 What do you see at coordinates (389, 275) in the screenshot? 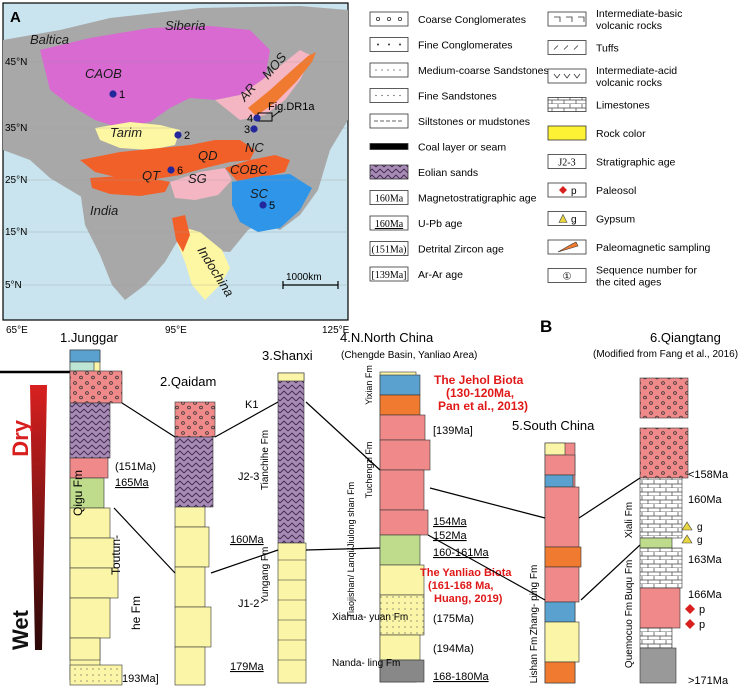
I see `svg-text: [139Ma]` at bounding box center [389, 275].